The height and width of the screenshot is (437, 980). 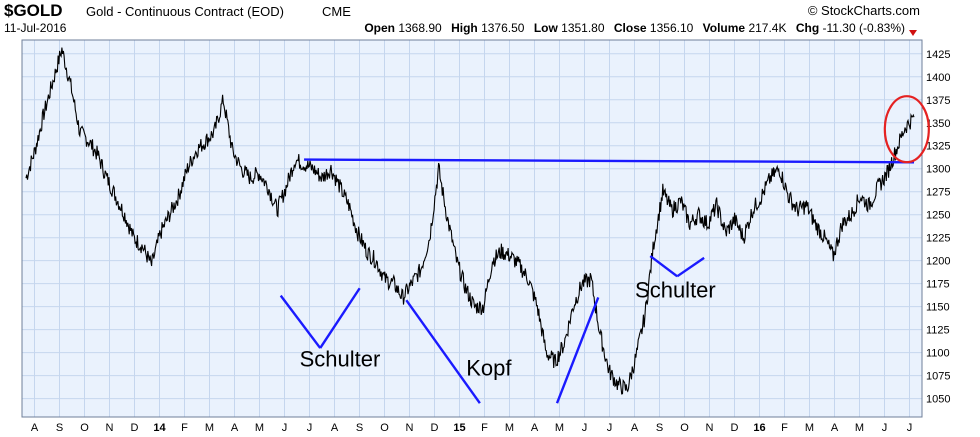 What do you see at coordinates (938, 101) in the screenshot?
I see `y-tick-label: 1375` at bounding box center [938, 101].